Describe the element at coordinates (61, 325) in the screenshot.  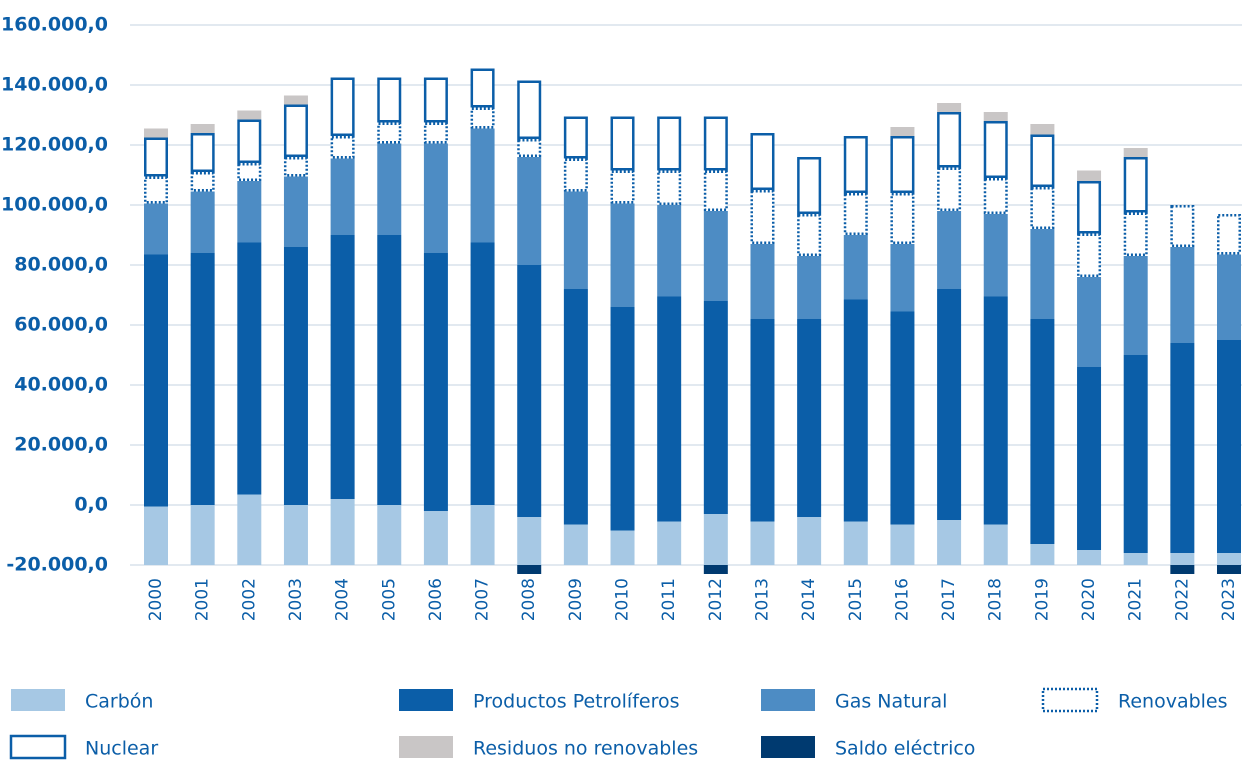
I see `y-tick-label: 60.000,0` at that location.